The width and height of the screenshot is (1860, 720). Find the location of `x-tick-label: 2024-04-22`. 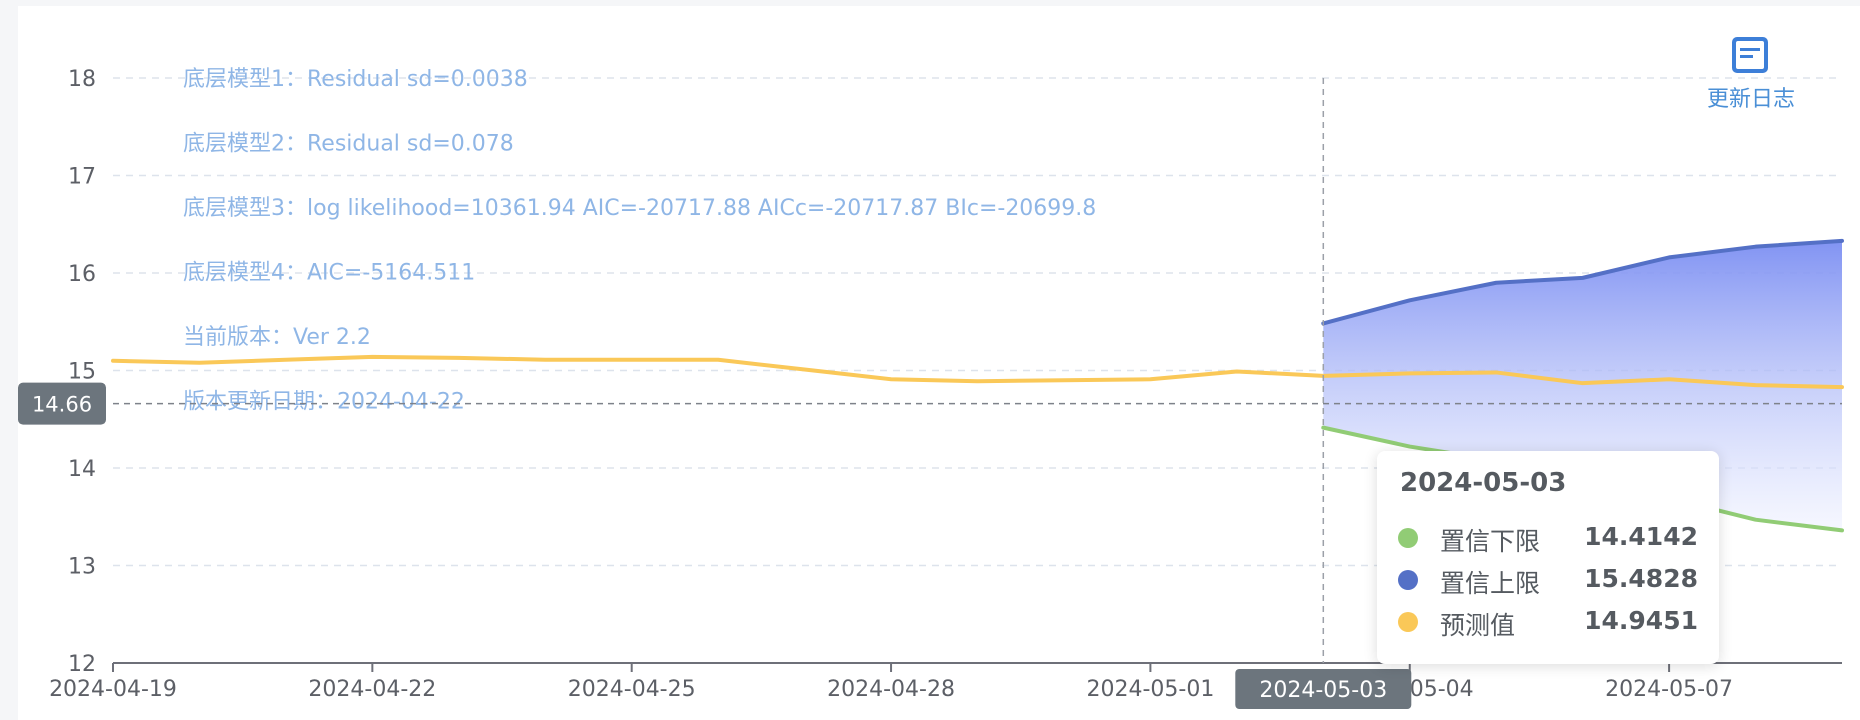

x-tick-label: 2024-04-22 is located at coordinates (372, 689).